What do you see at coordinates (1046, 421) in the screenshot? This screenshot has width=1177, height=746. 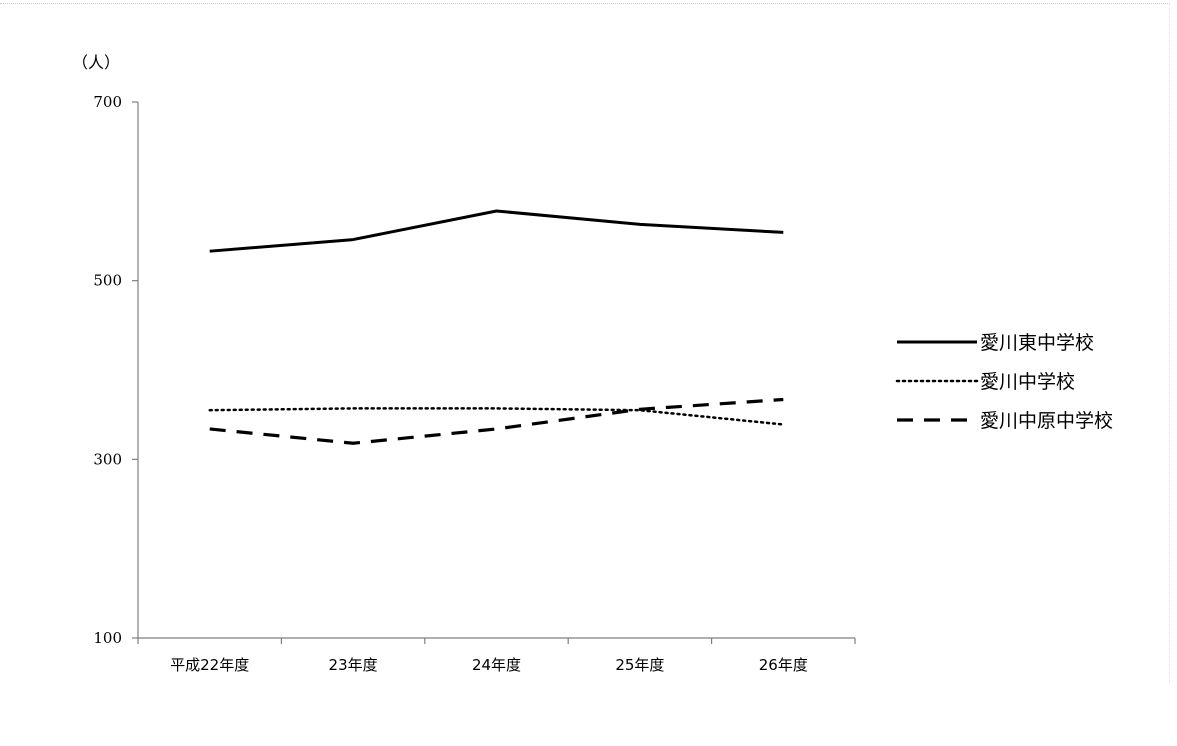 I see `legend-label: 愛川中原中学校` at bounding box center [1046, 421].